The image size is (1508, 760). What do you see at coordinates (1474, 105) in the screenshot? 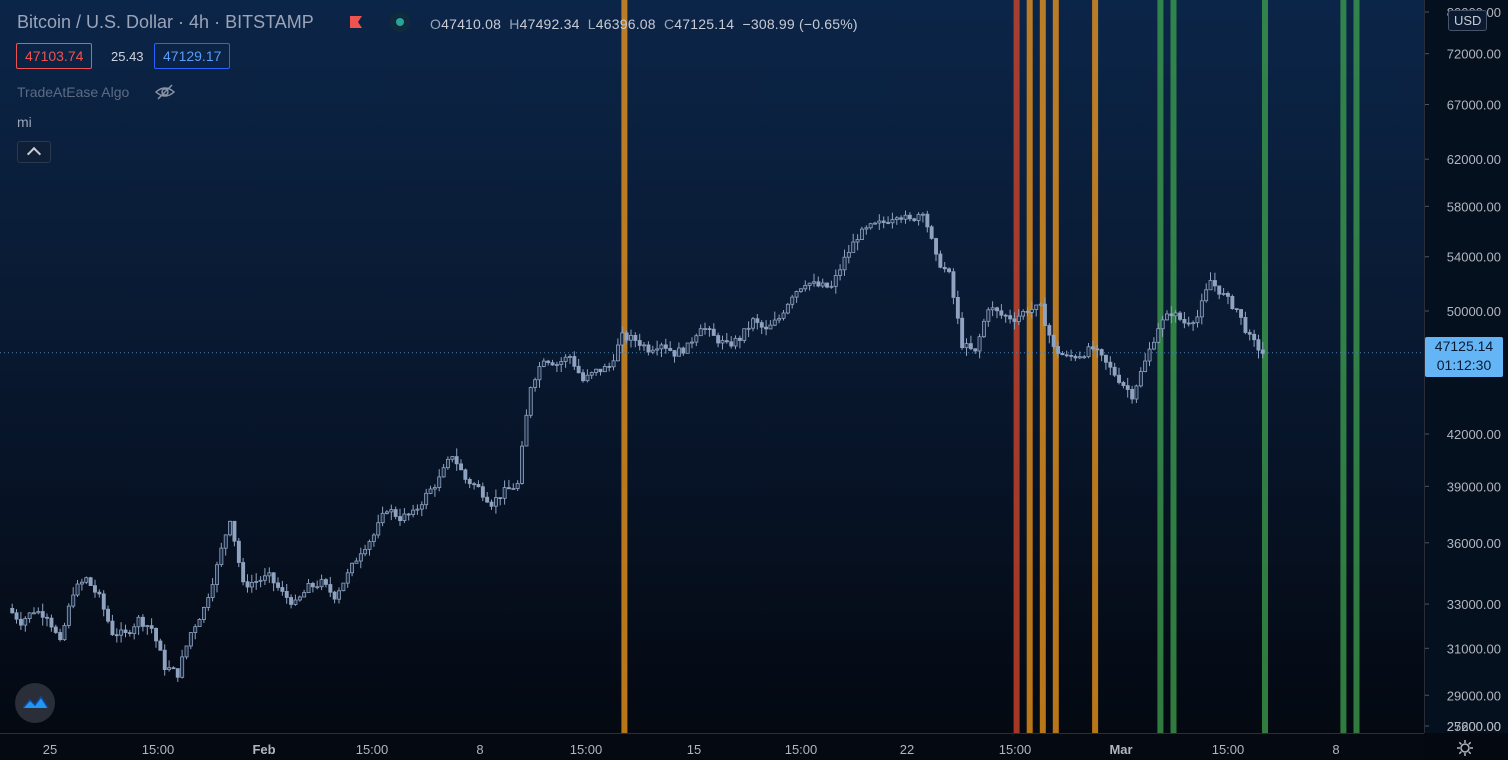
I see `price-tick-label: 67000.00` at bounding box center [1474, 105].